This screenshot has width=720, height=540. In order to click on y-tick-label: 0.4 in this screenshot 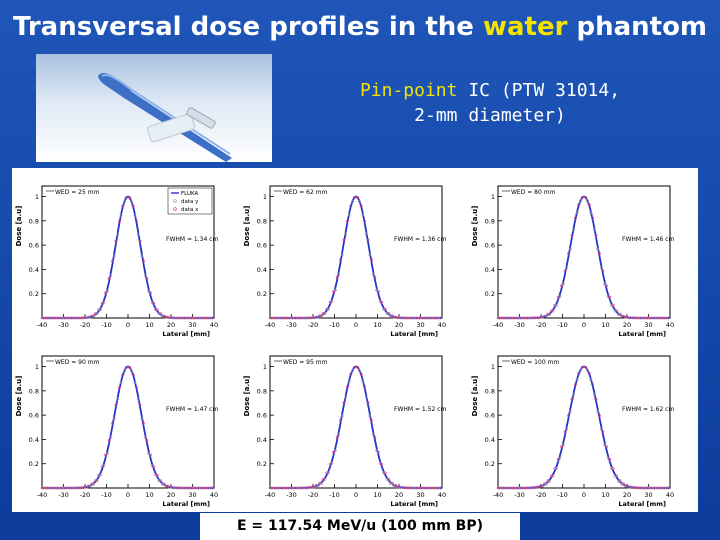, I will do `click(490, 270)`.